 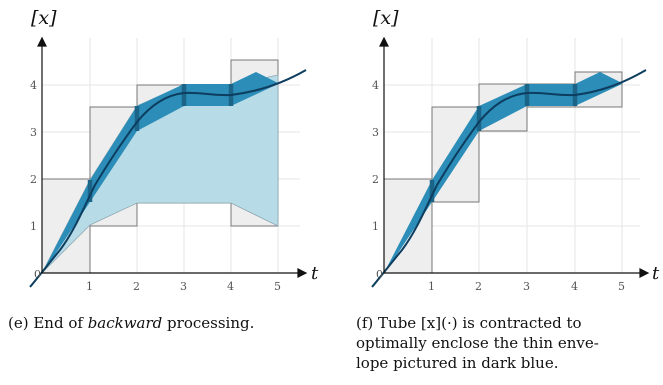 What do you see at coordinates (457, 363) in the screenshot?
I see `caption-f-line3: lope pictured in dark blue.` at bounding box center [457, 363].